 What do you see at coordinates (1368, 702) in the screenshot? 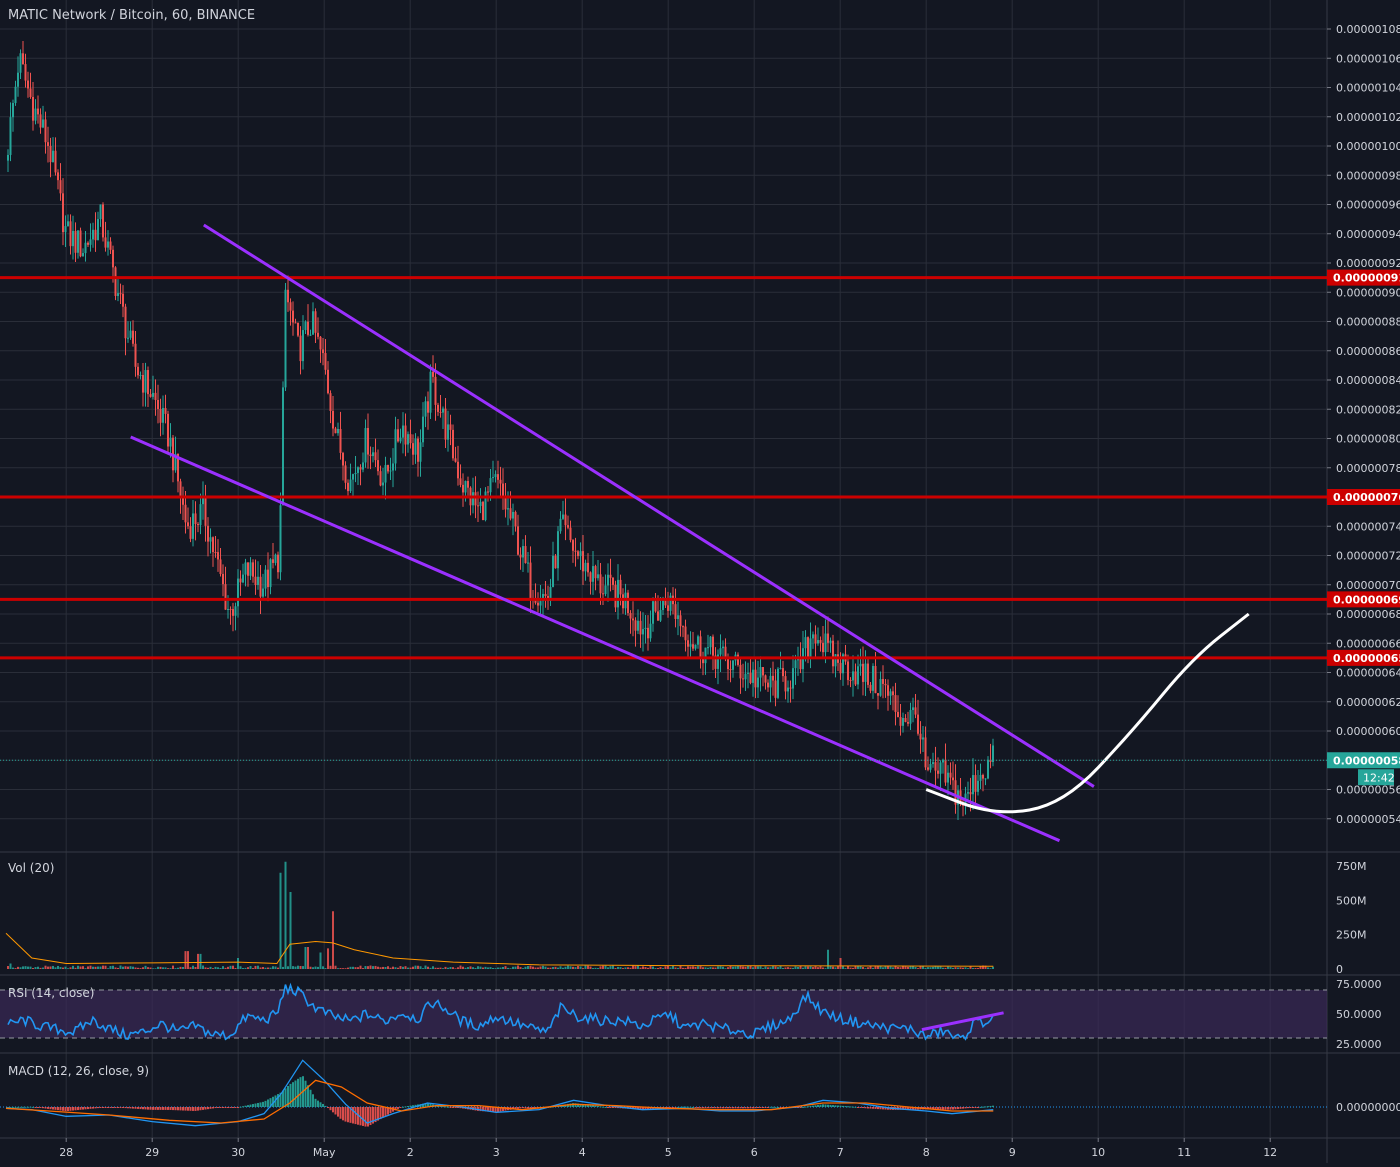
I see `price-axis-label: 0.00000062` at bounding box center [1368, 702].